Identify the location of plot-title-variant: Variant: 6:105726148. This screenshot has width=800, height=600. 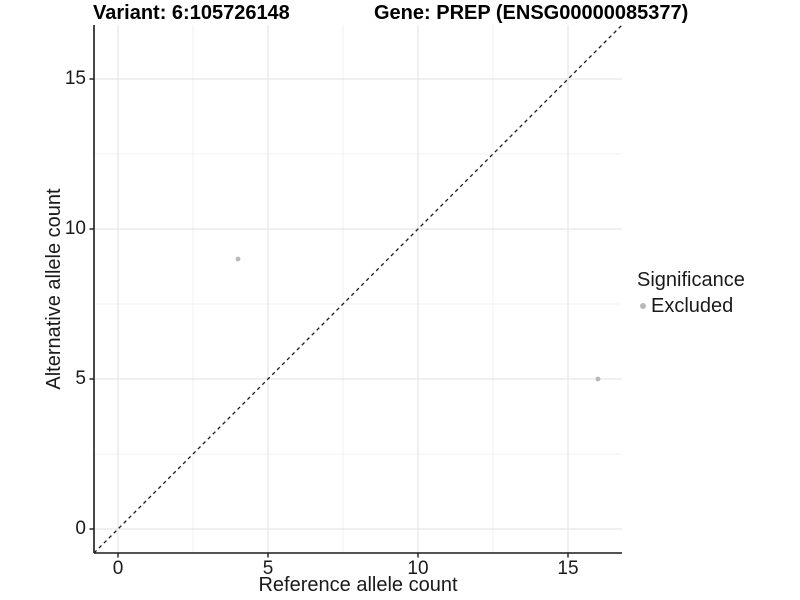
(191, 13).